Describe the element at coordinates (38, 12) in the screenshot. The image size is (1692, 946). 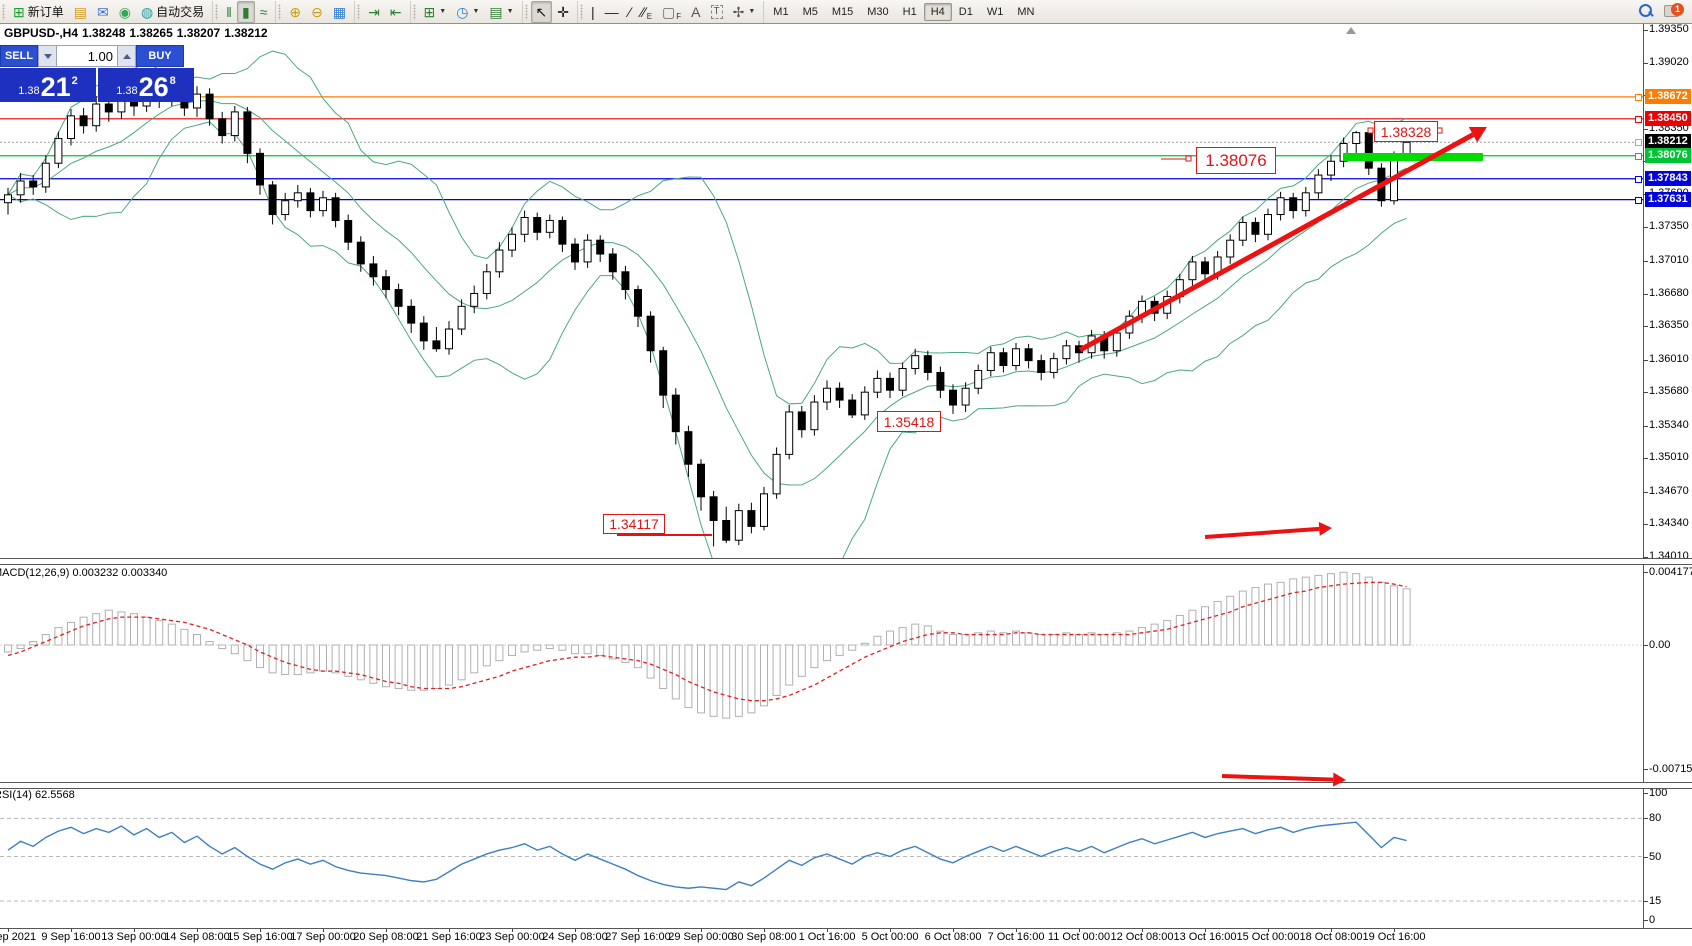
I see `new-order-button: ⊞ 新订单` at that location.